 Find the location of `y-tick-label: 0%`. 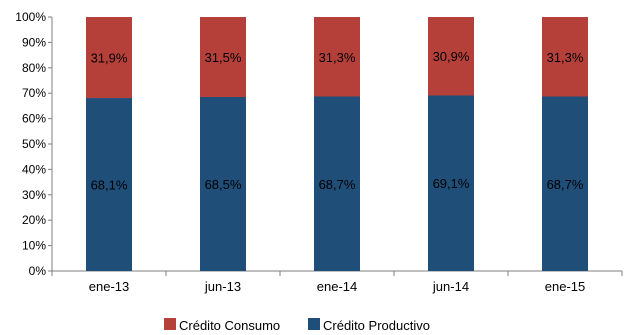

y-tick-label: 0% is located at coordinates (38, 271).